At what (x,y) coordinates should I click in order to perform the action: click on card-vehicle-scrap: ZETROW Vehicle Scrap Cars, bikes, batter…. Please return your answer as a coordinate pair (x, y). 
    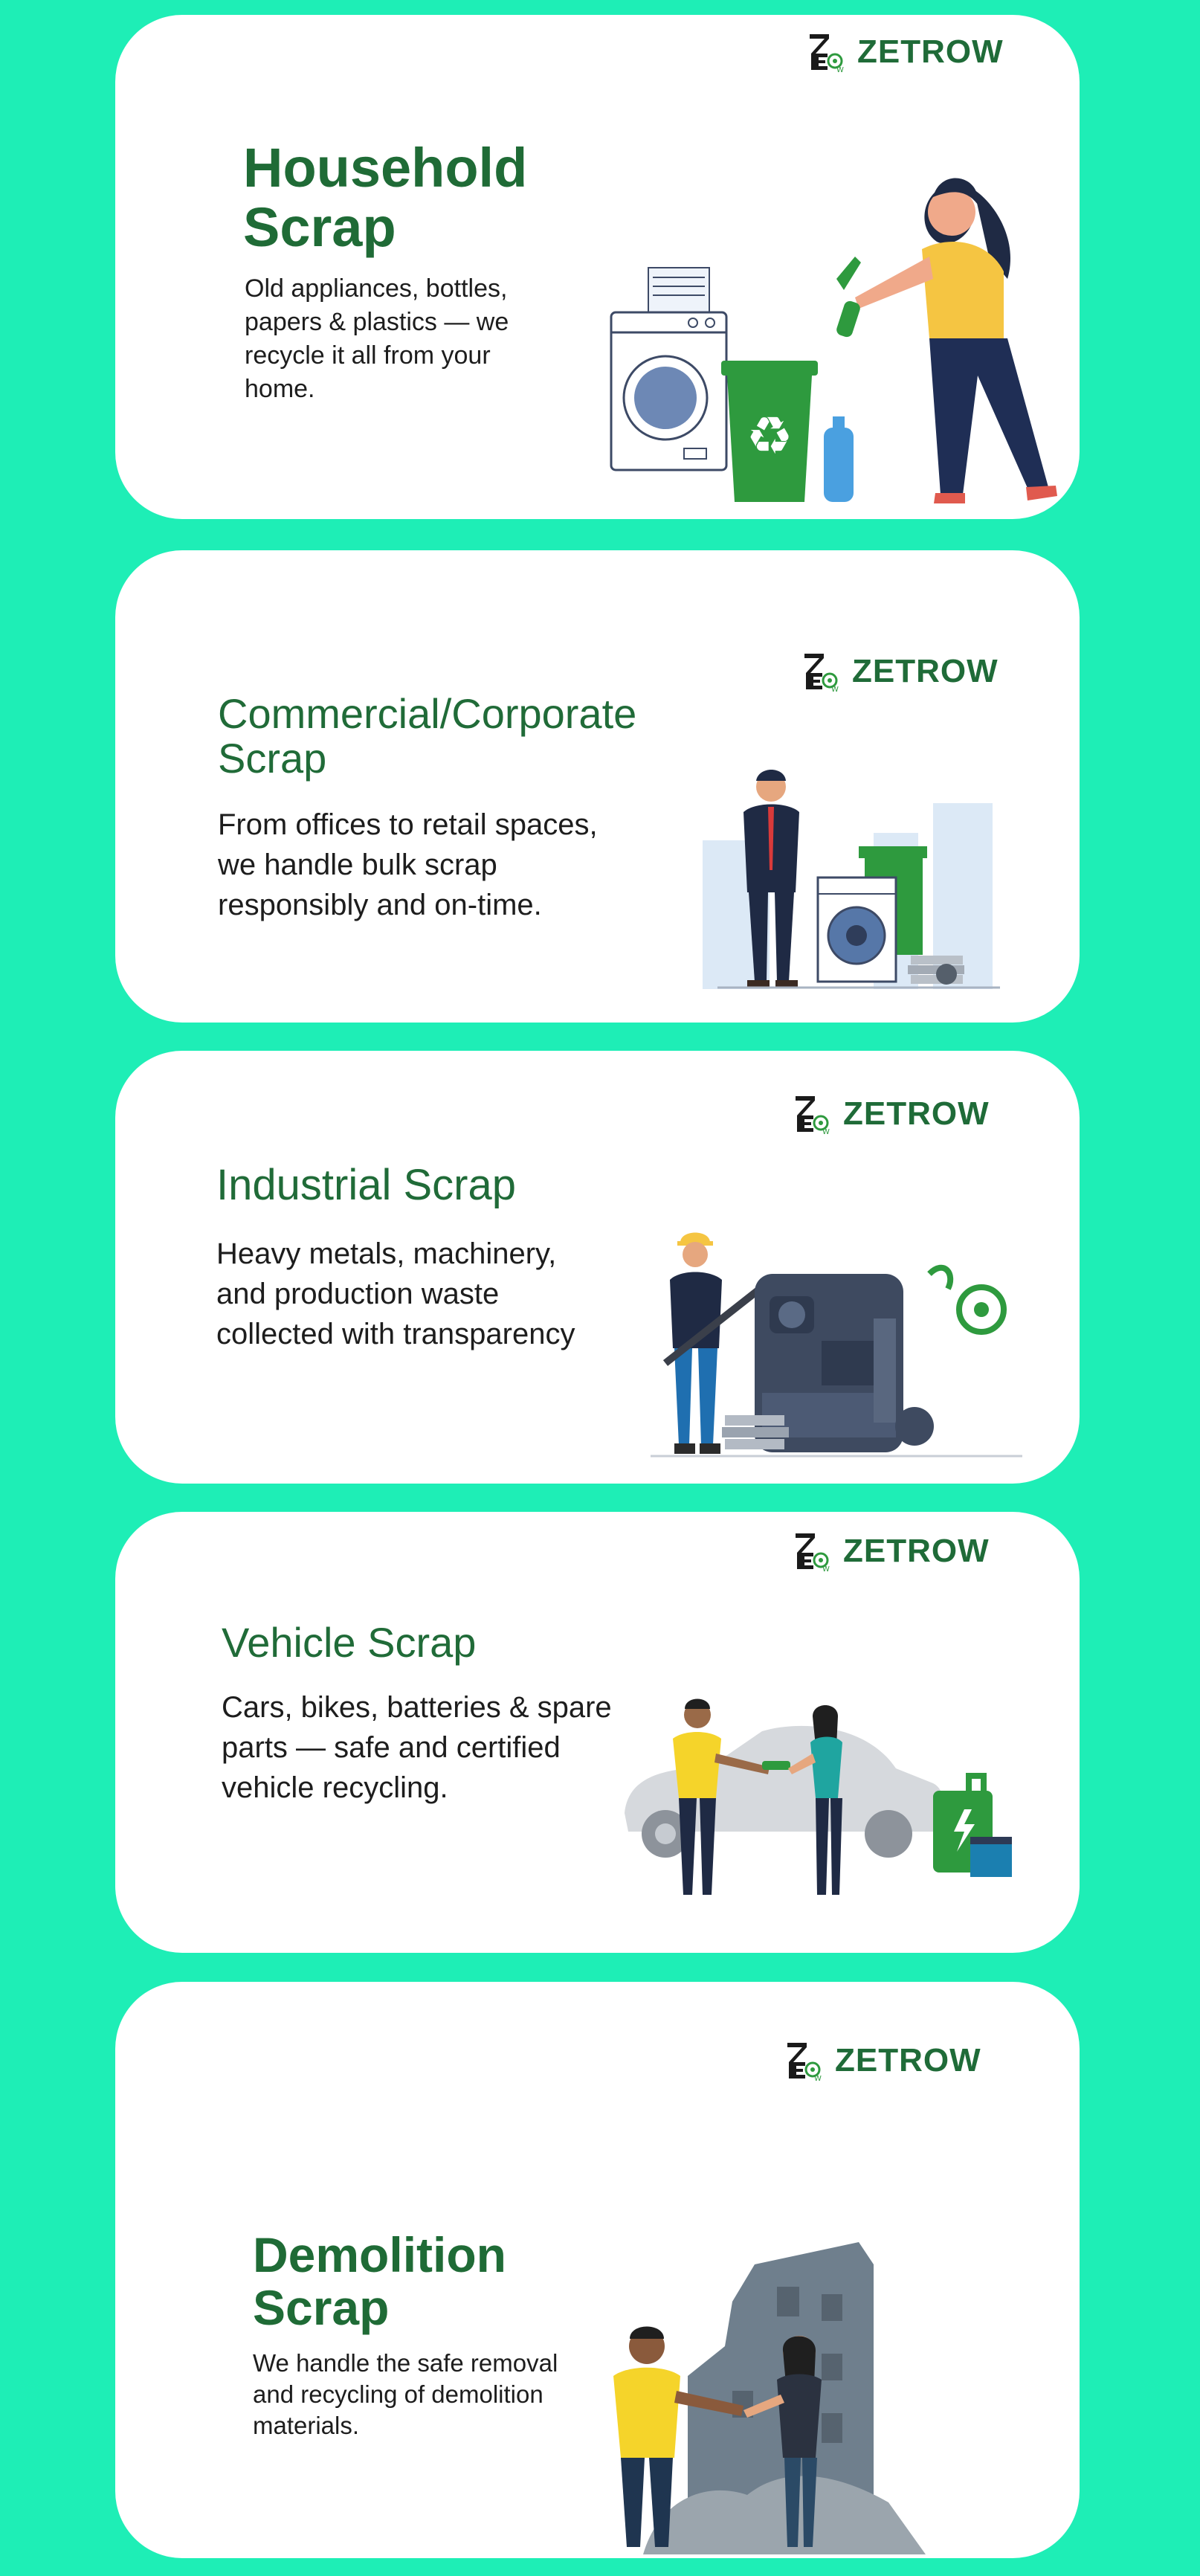
    Looking at the image, I should click on (597, 1732).